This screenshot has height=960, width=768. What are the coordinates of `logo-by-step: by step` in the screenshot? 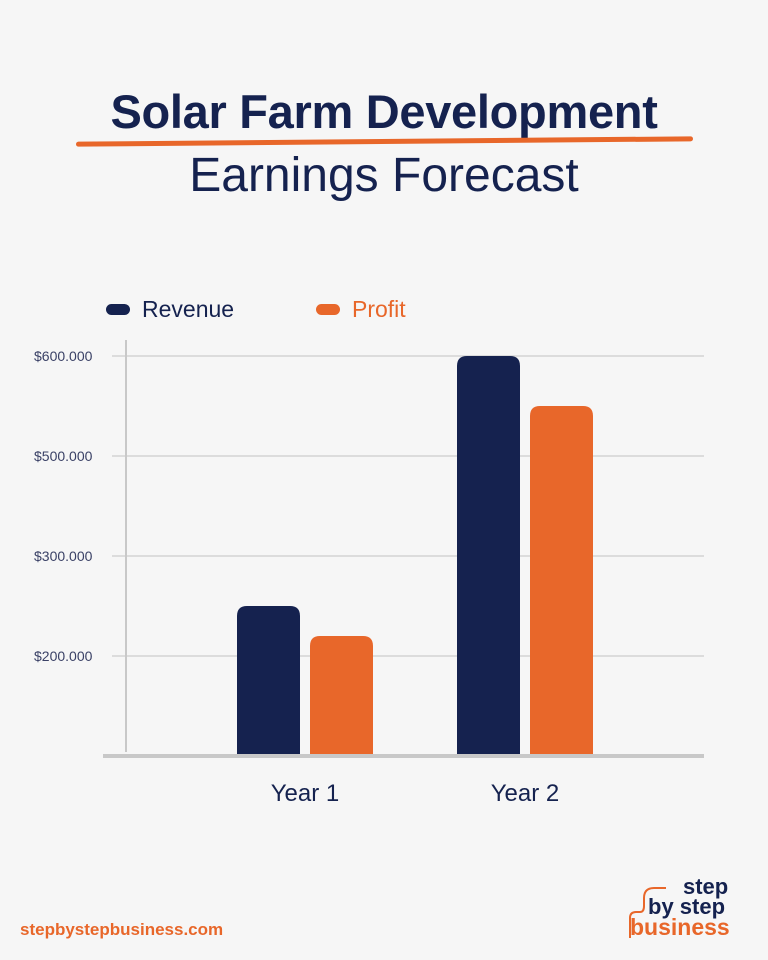 It's located at (687, 906).